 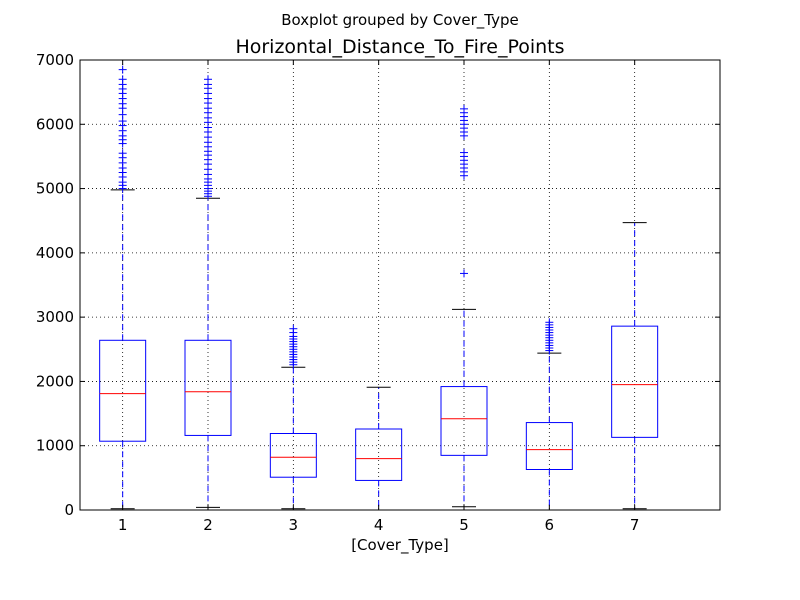 What do you see at coordinates (464, 525) in the screenshot?
I see `x-tick-label: 5` at bounding box center [464, 525].